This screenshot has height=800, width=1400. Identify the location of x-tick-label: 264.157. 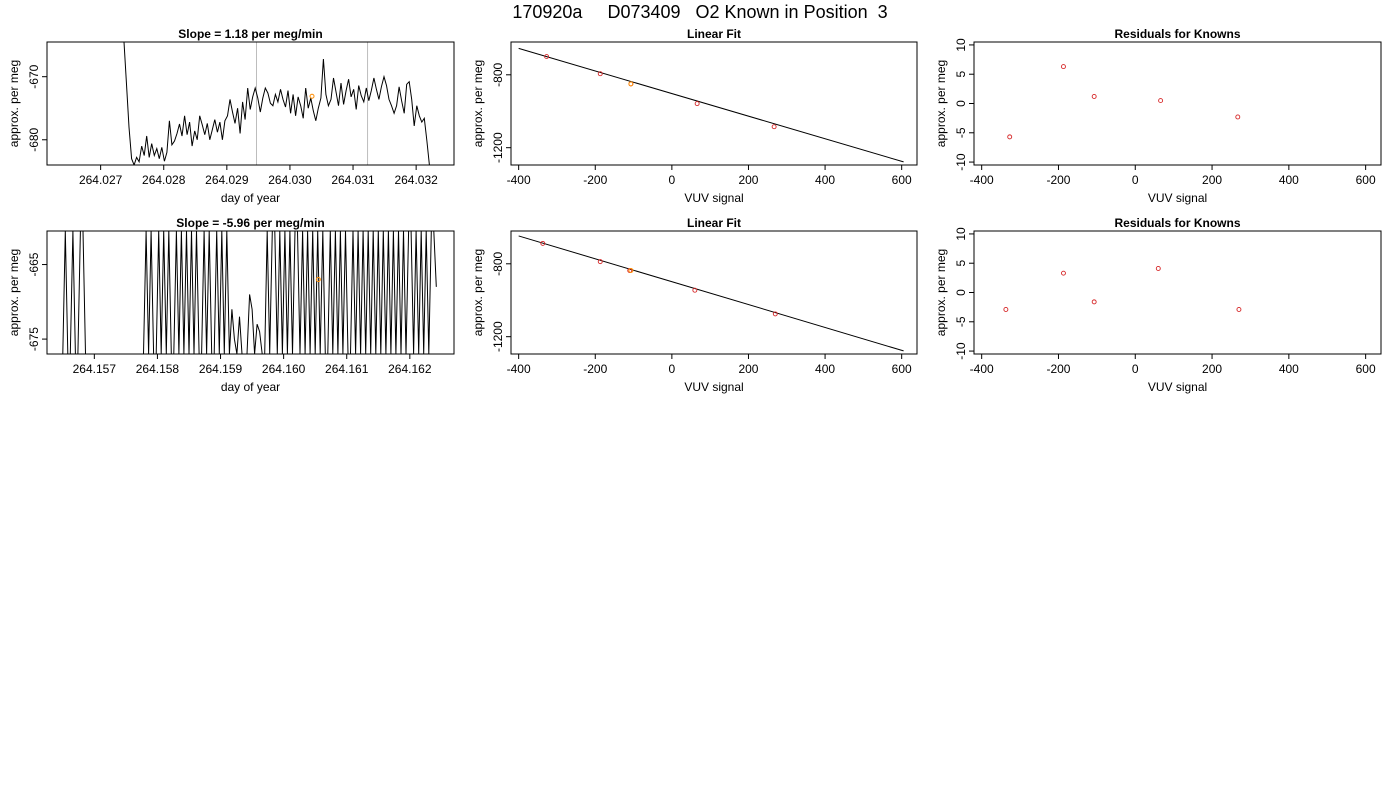
(95, 369).